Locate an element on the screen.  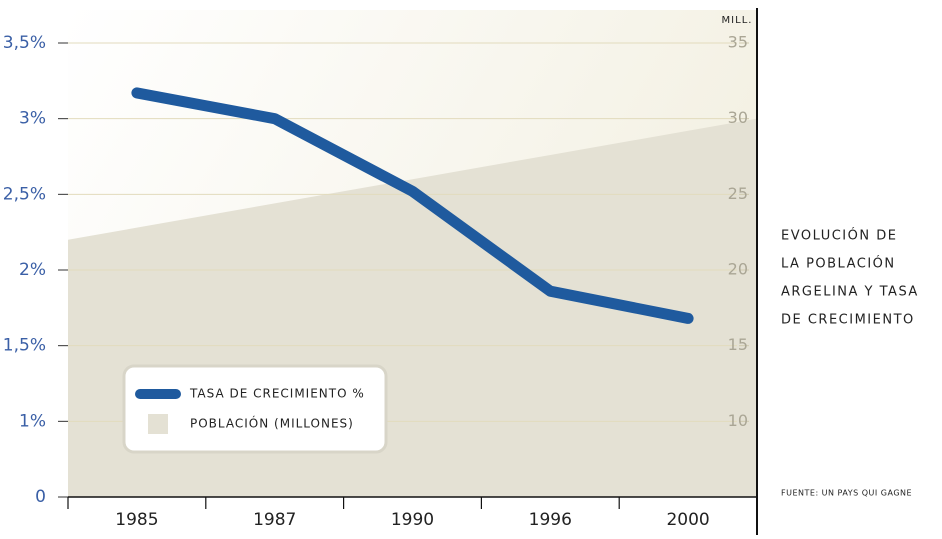
y-tick-label: 2% is located at coordinates (32, 270).